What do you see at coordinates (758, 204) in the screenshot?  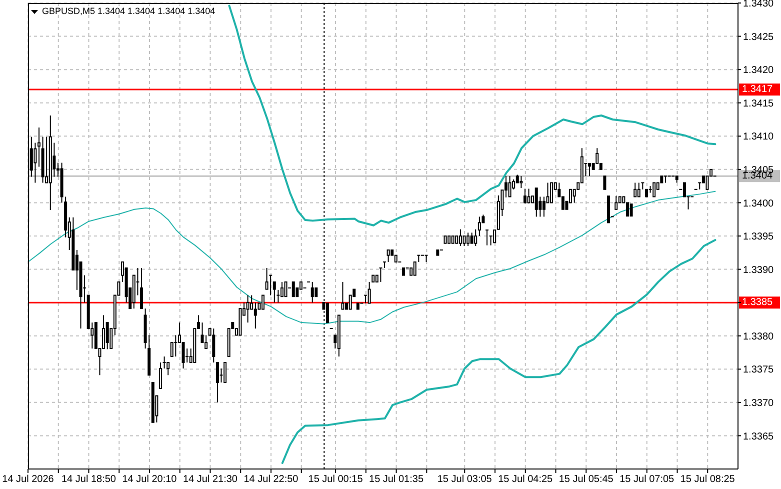 I see `y-tick-label: 1.3400` at bounding box center [758, 204].